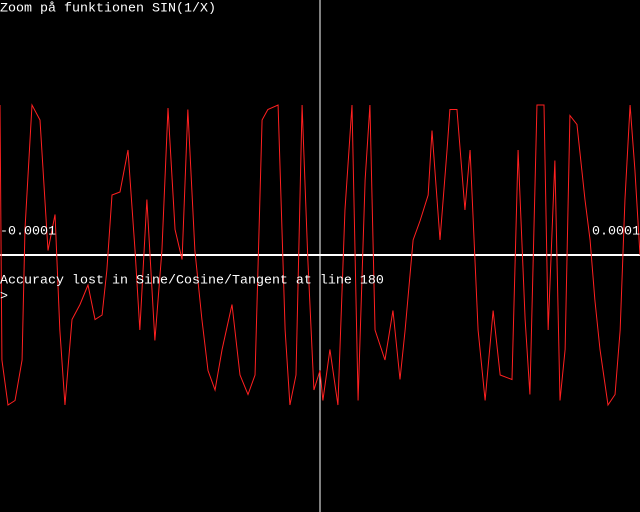  What do you see at coordinates (4, 297) in the screenshot?
I see `console-line: >` at bounding box center [4, 297].